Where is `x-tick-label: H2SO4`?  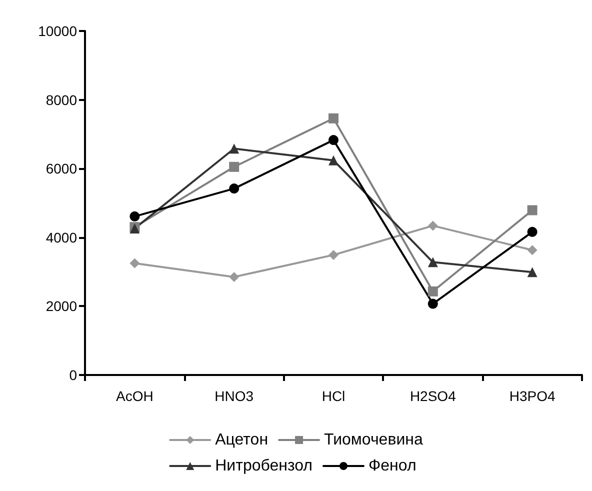 x-tick-label: H2SO4 is located at coordinates (433, 396).